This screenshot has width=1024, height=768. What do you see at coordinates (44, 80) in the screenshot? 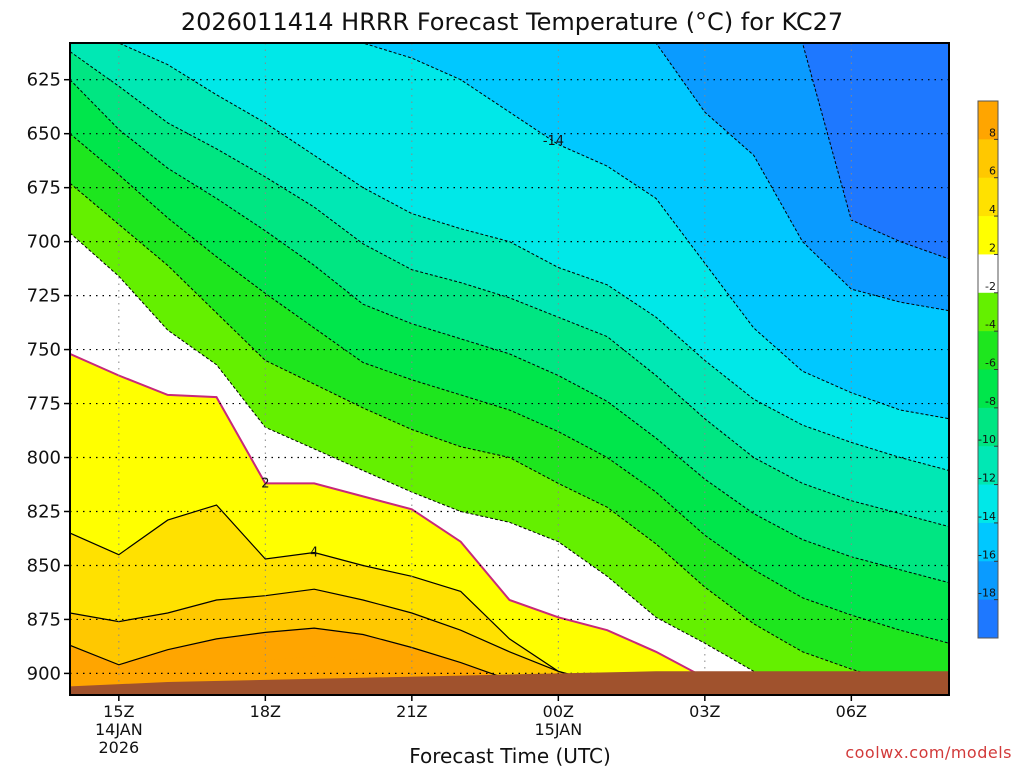
I see `y-tick-label: 625` at bounding box center [44, 80].